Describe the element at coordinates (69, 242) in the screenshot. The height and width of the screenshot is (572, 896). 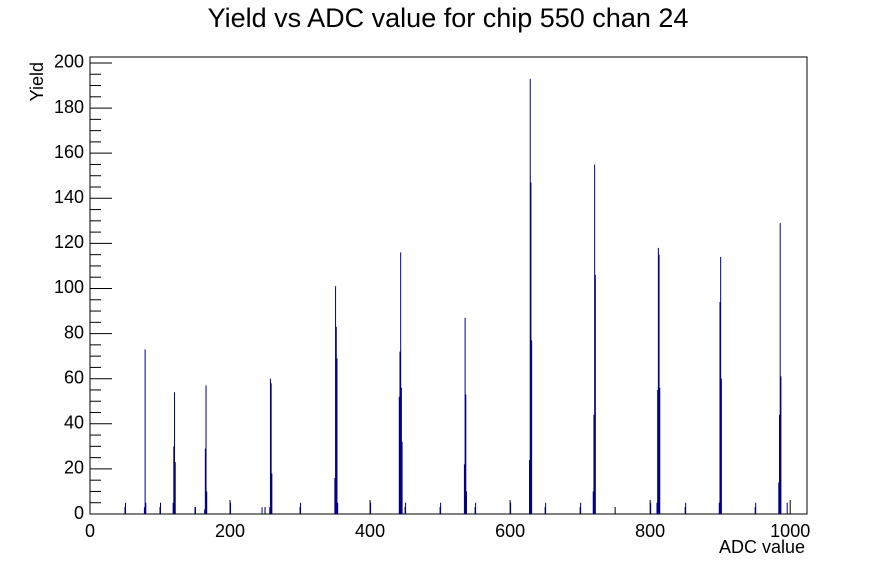
I see `y-tick-label: 120` at that location.